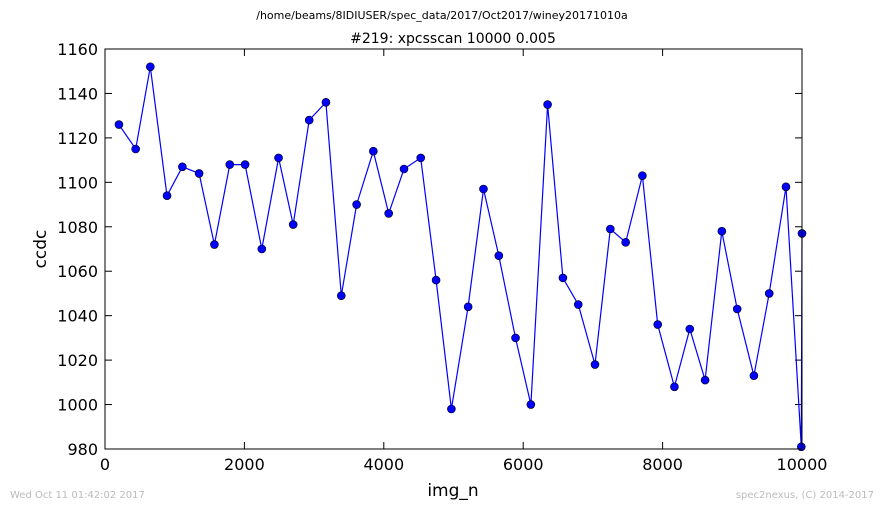 The width and height of the screenshot is (884, 509). What do you see at coordinates (77, 49) in the screenshot?
I see `y-tick-label: 1160` at bounding box center [77, 49].